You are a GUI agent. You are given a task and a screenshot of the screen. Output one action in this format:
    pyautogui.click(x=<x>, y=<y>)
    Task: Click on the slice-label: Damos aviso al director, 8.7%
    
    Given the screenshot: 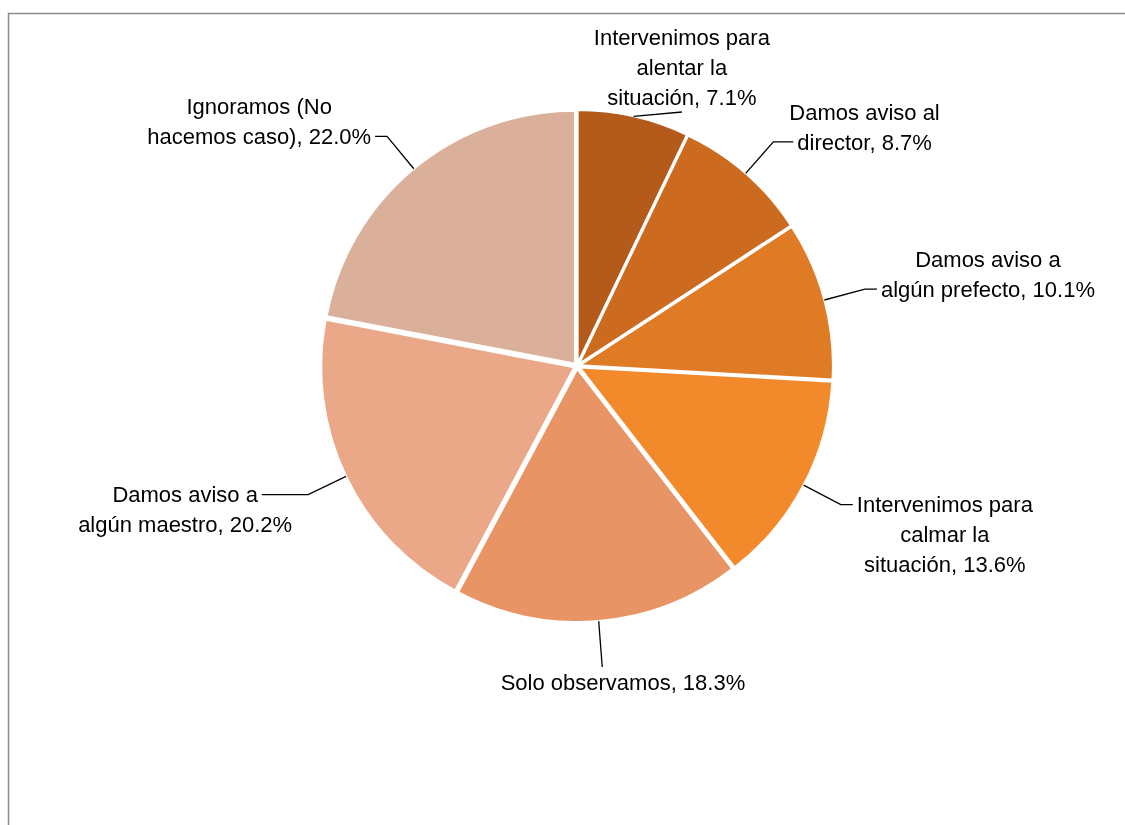 What is the action you would take?
    pyautogui.click(x=864, y=127)
    